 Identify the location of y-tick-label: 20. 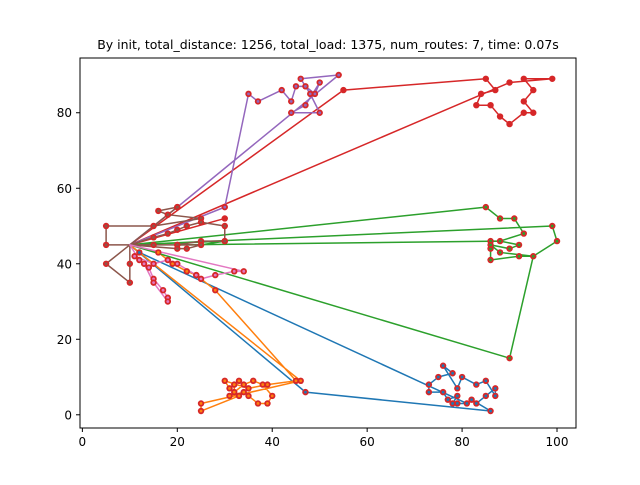
(64, 340).